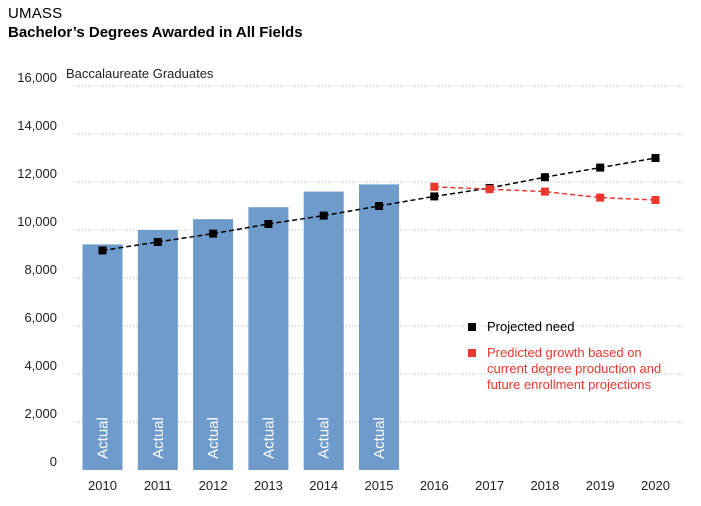 This screenshot has height=506, width=701. I want to click on y-tick-label: 4,000, so click(40, 365).